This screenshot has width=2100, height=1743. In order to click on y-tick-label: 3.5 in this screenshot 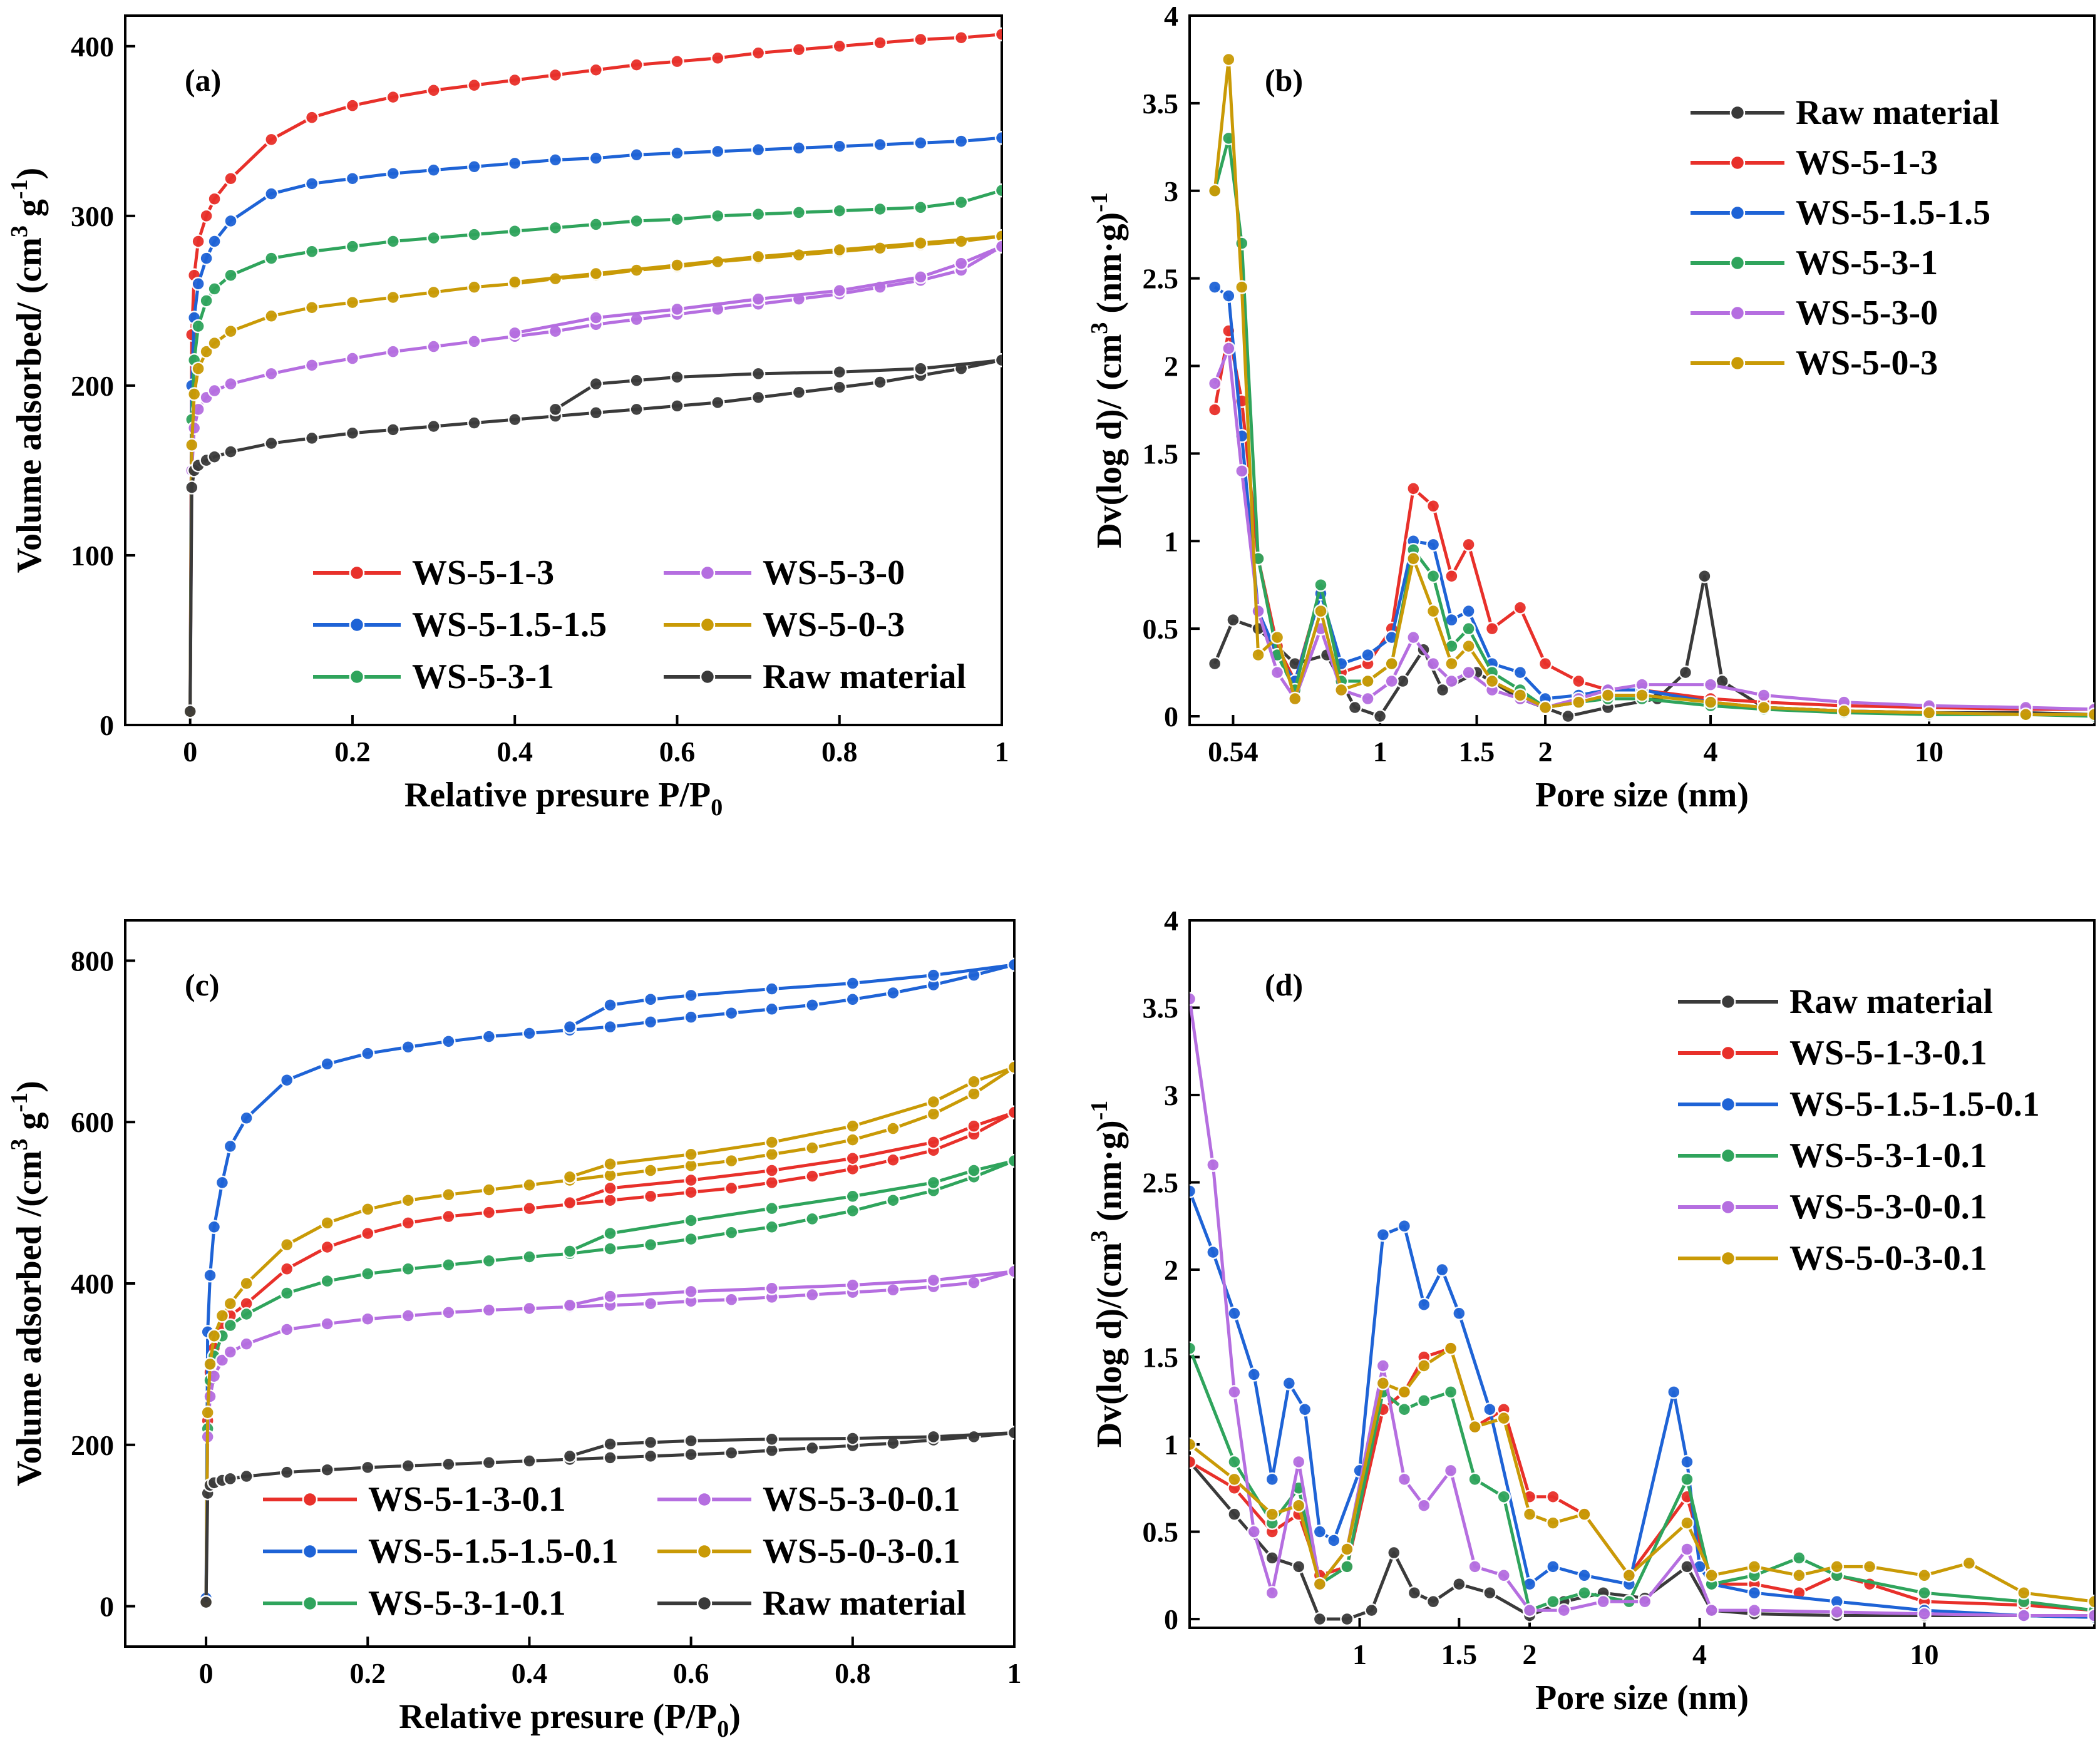, I will do `click(1161, 104)`.